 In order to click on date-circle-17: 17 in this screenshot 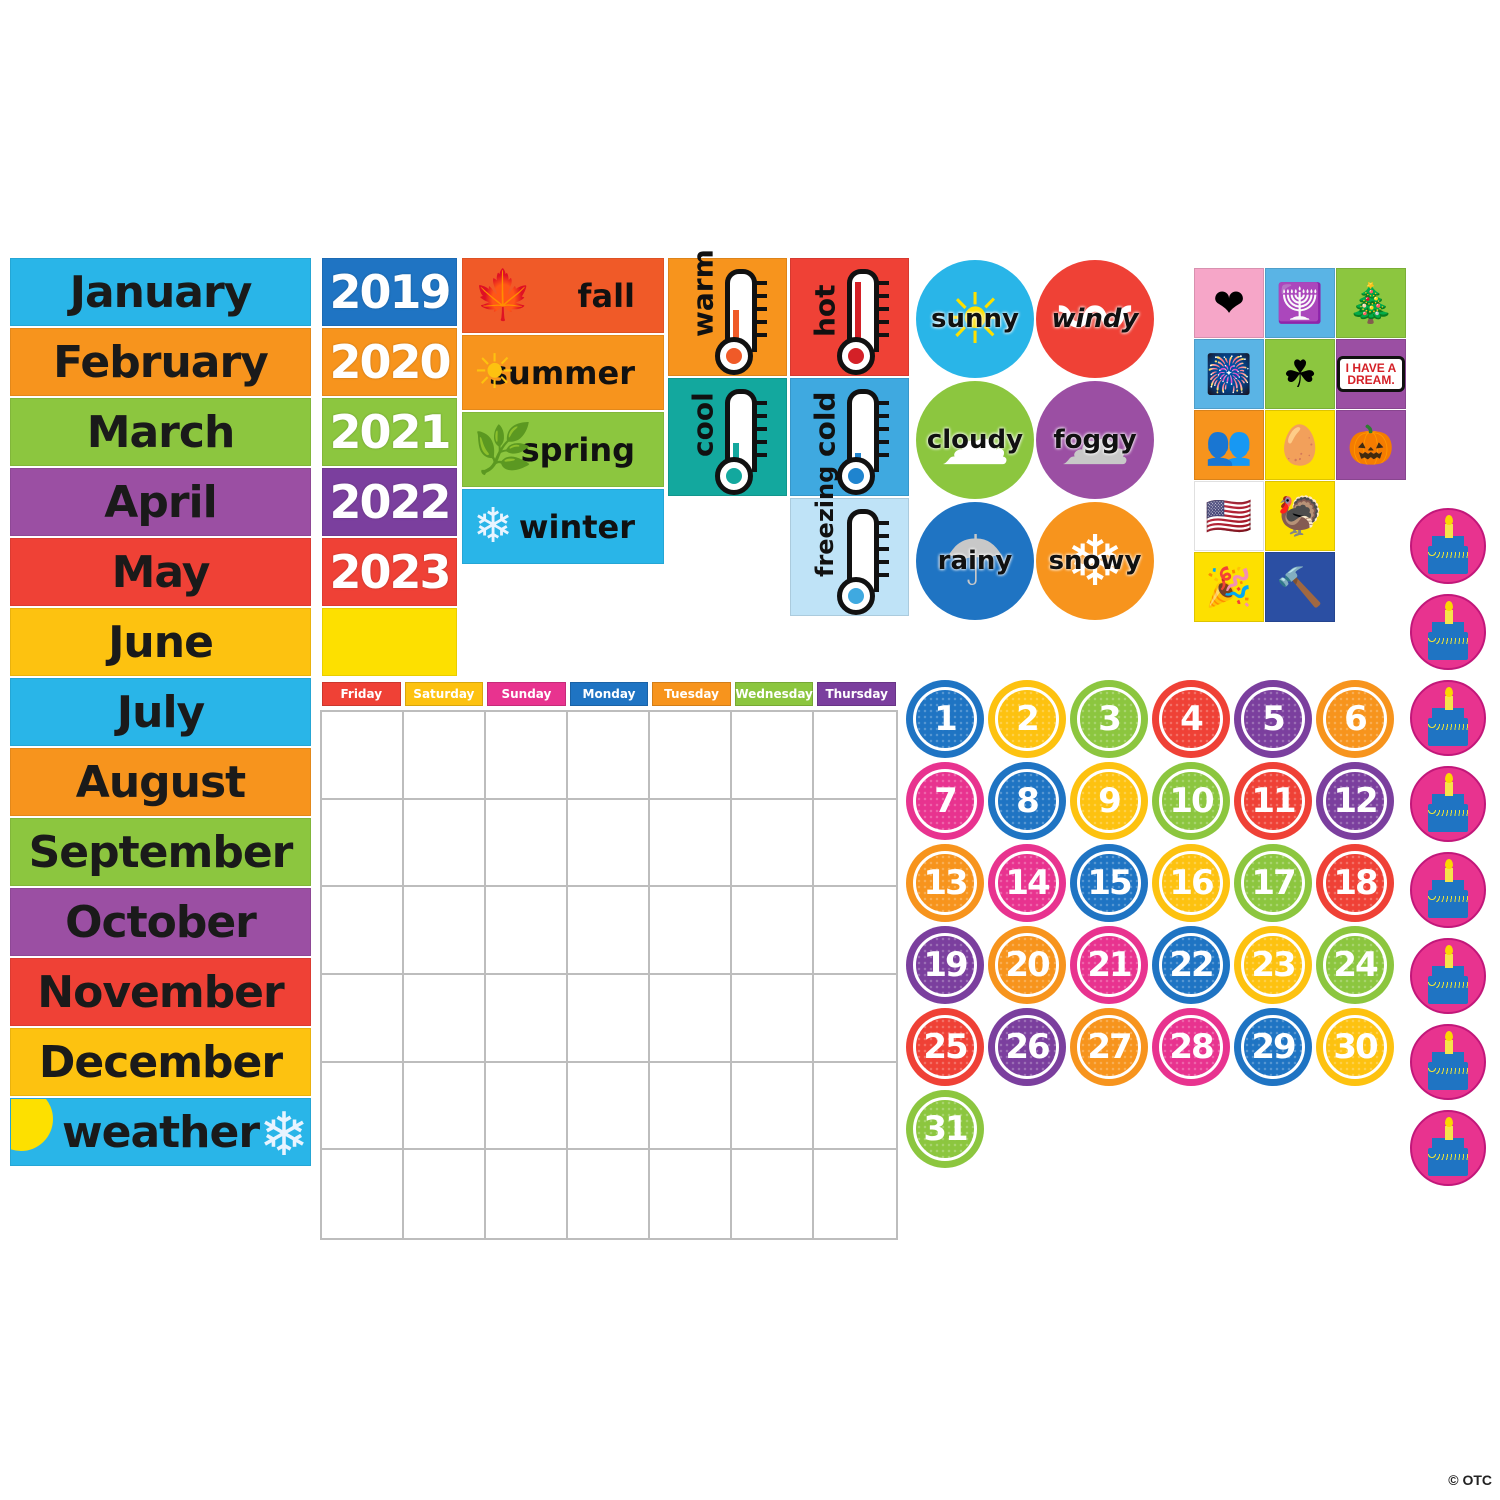, I will do `click(1273, 883)`.